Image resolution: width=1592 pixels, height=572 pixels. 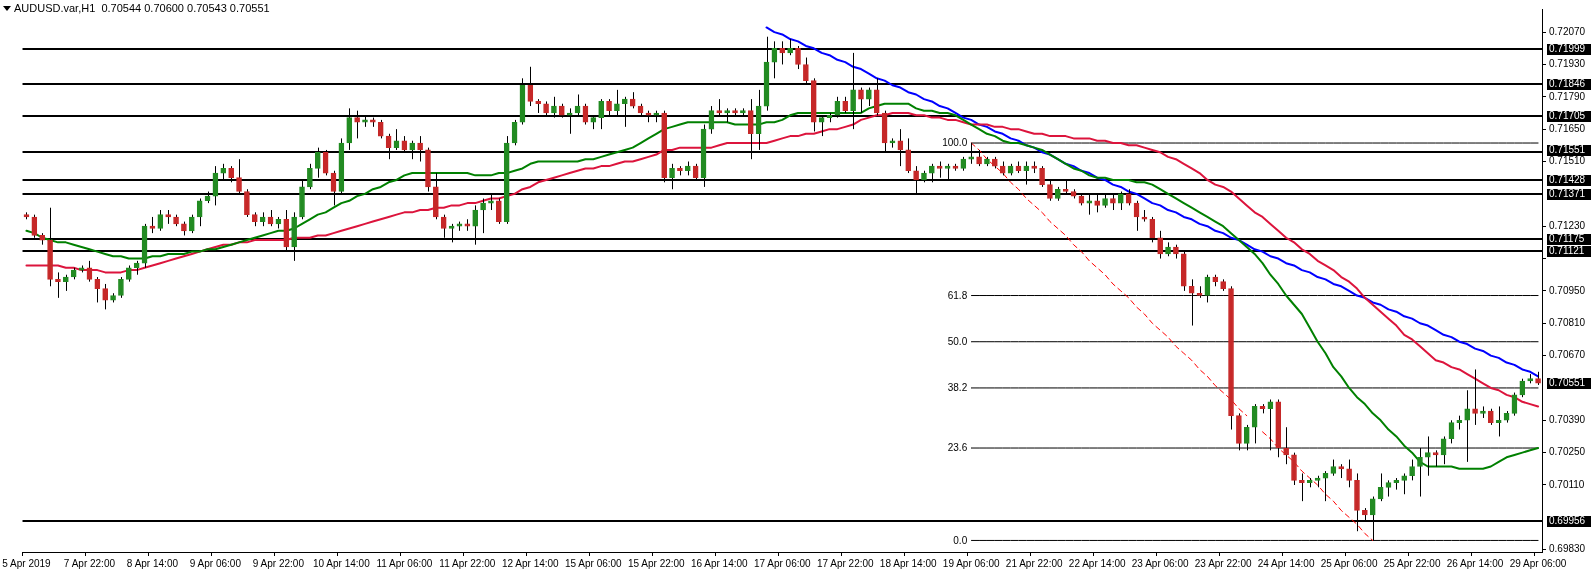 What do you see at coordinates (1160, 563) in the screenshot?
I see `x-tick-label: 23 Apr 06:00` at bounding box center [1160, 563].